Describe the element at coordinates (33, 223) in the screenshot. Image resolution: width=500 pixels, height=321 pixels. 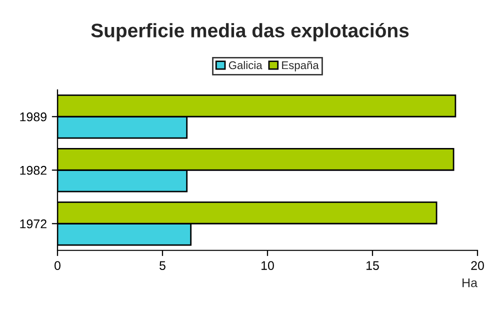
I see `y-tick-label: 1972` at that location.